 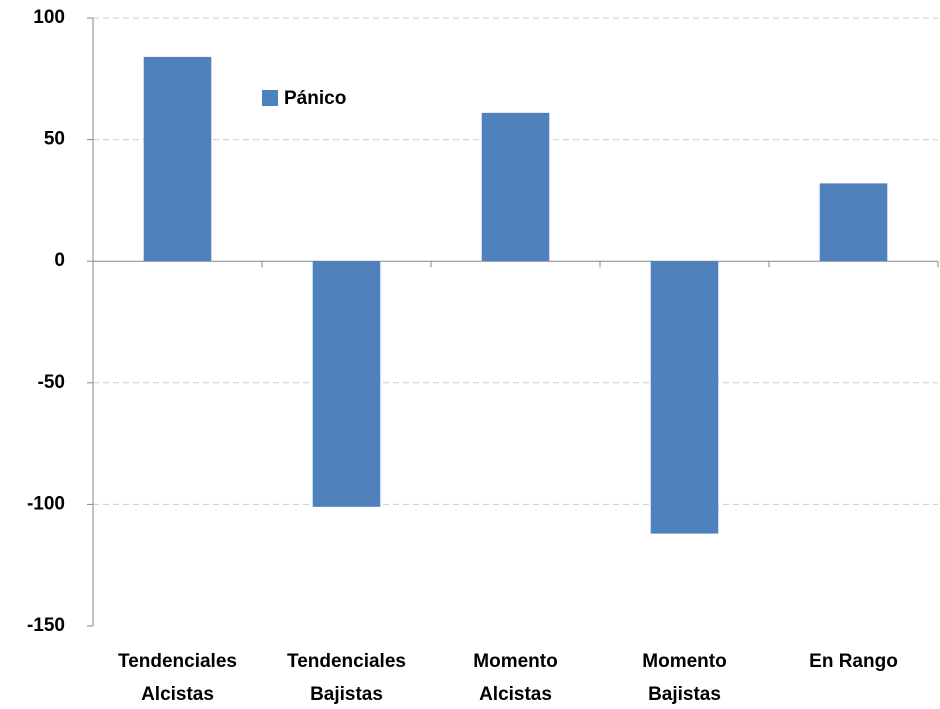 I want to click on x-tick-label: En Rango, so click(x=853, y=661).